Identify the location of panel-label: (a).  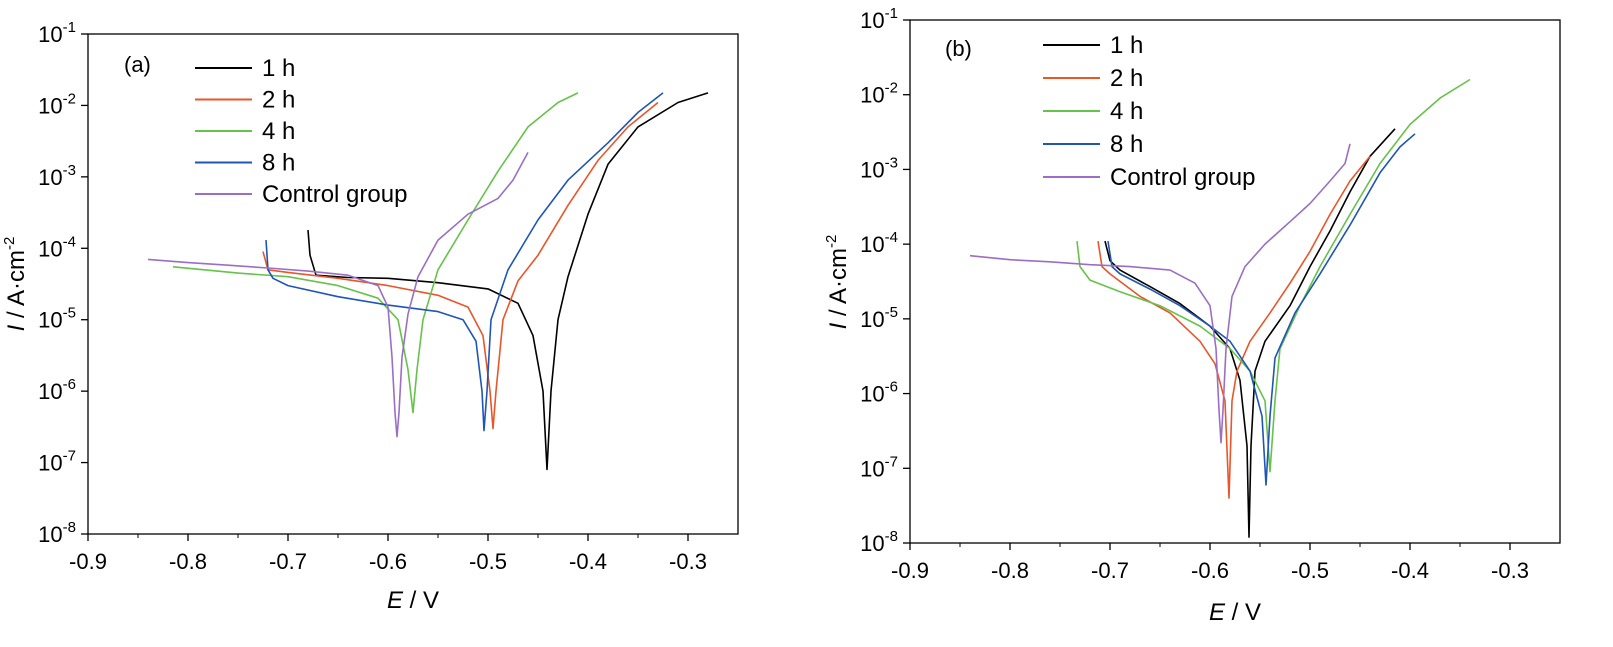
(137, 64).